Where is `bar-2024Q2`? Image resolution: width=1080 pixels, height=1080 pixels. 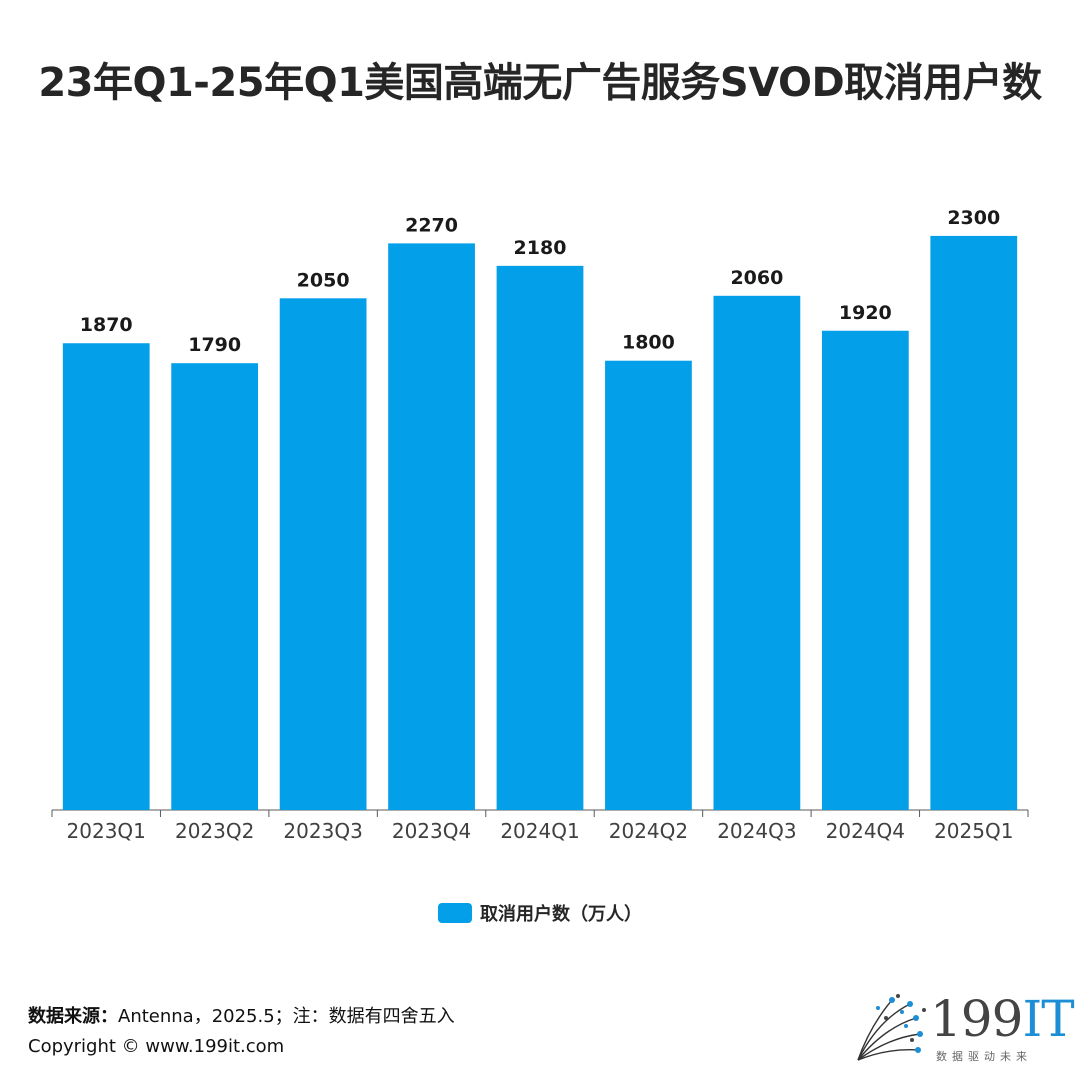 bar-2024Q2 is located at coordinates (648, 585).